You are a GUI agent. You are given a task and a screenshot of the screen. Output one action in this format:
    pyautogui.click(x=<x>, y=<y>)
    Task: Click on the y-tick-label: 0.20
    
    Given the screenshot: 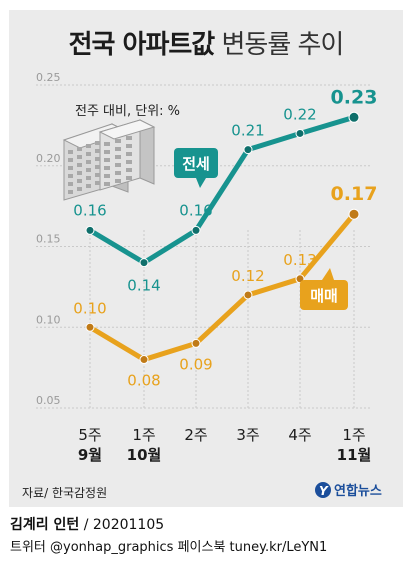 What is the action you would take?
    pyautogui.click(x=48, y=158)
    